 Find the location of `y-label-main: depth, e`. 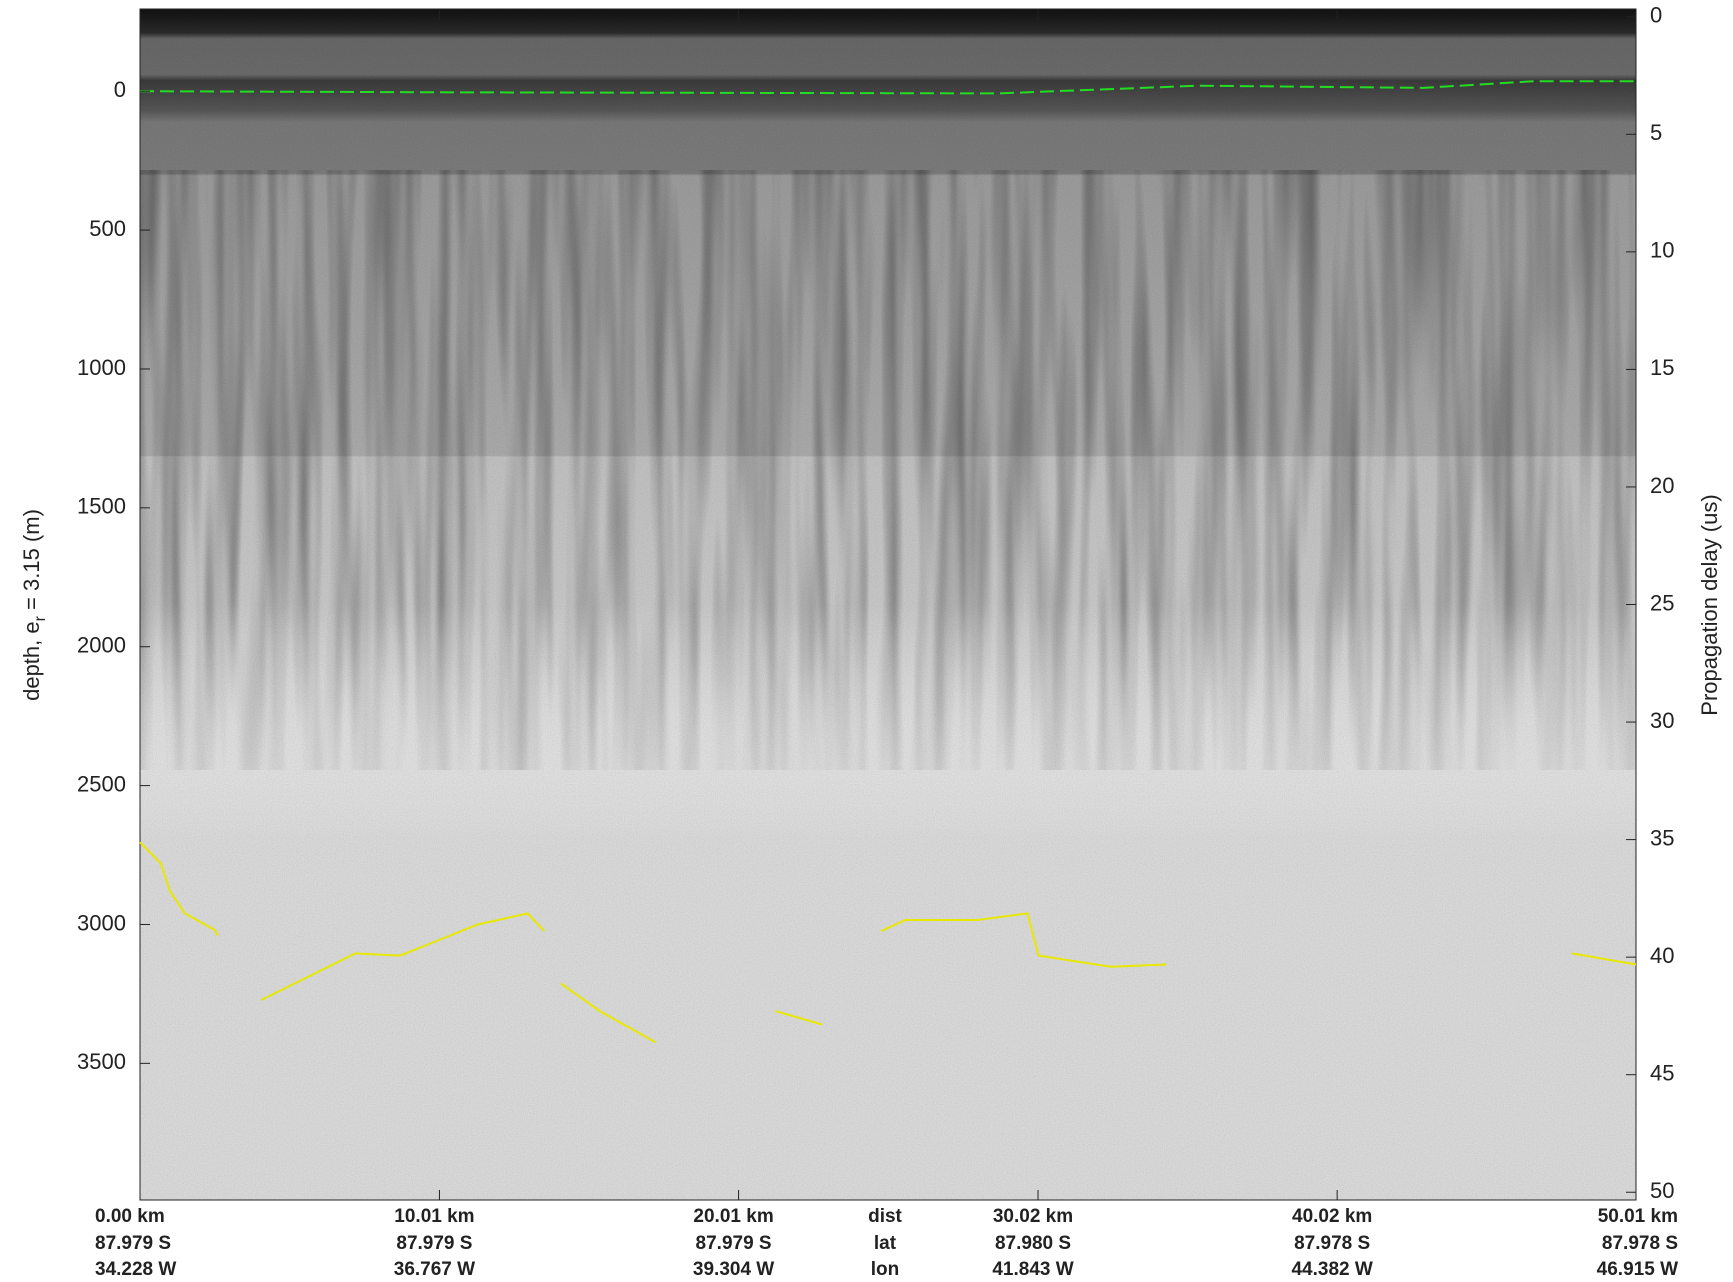

y-label-main: depth, e is located at coordinates (31, 661).